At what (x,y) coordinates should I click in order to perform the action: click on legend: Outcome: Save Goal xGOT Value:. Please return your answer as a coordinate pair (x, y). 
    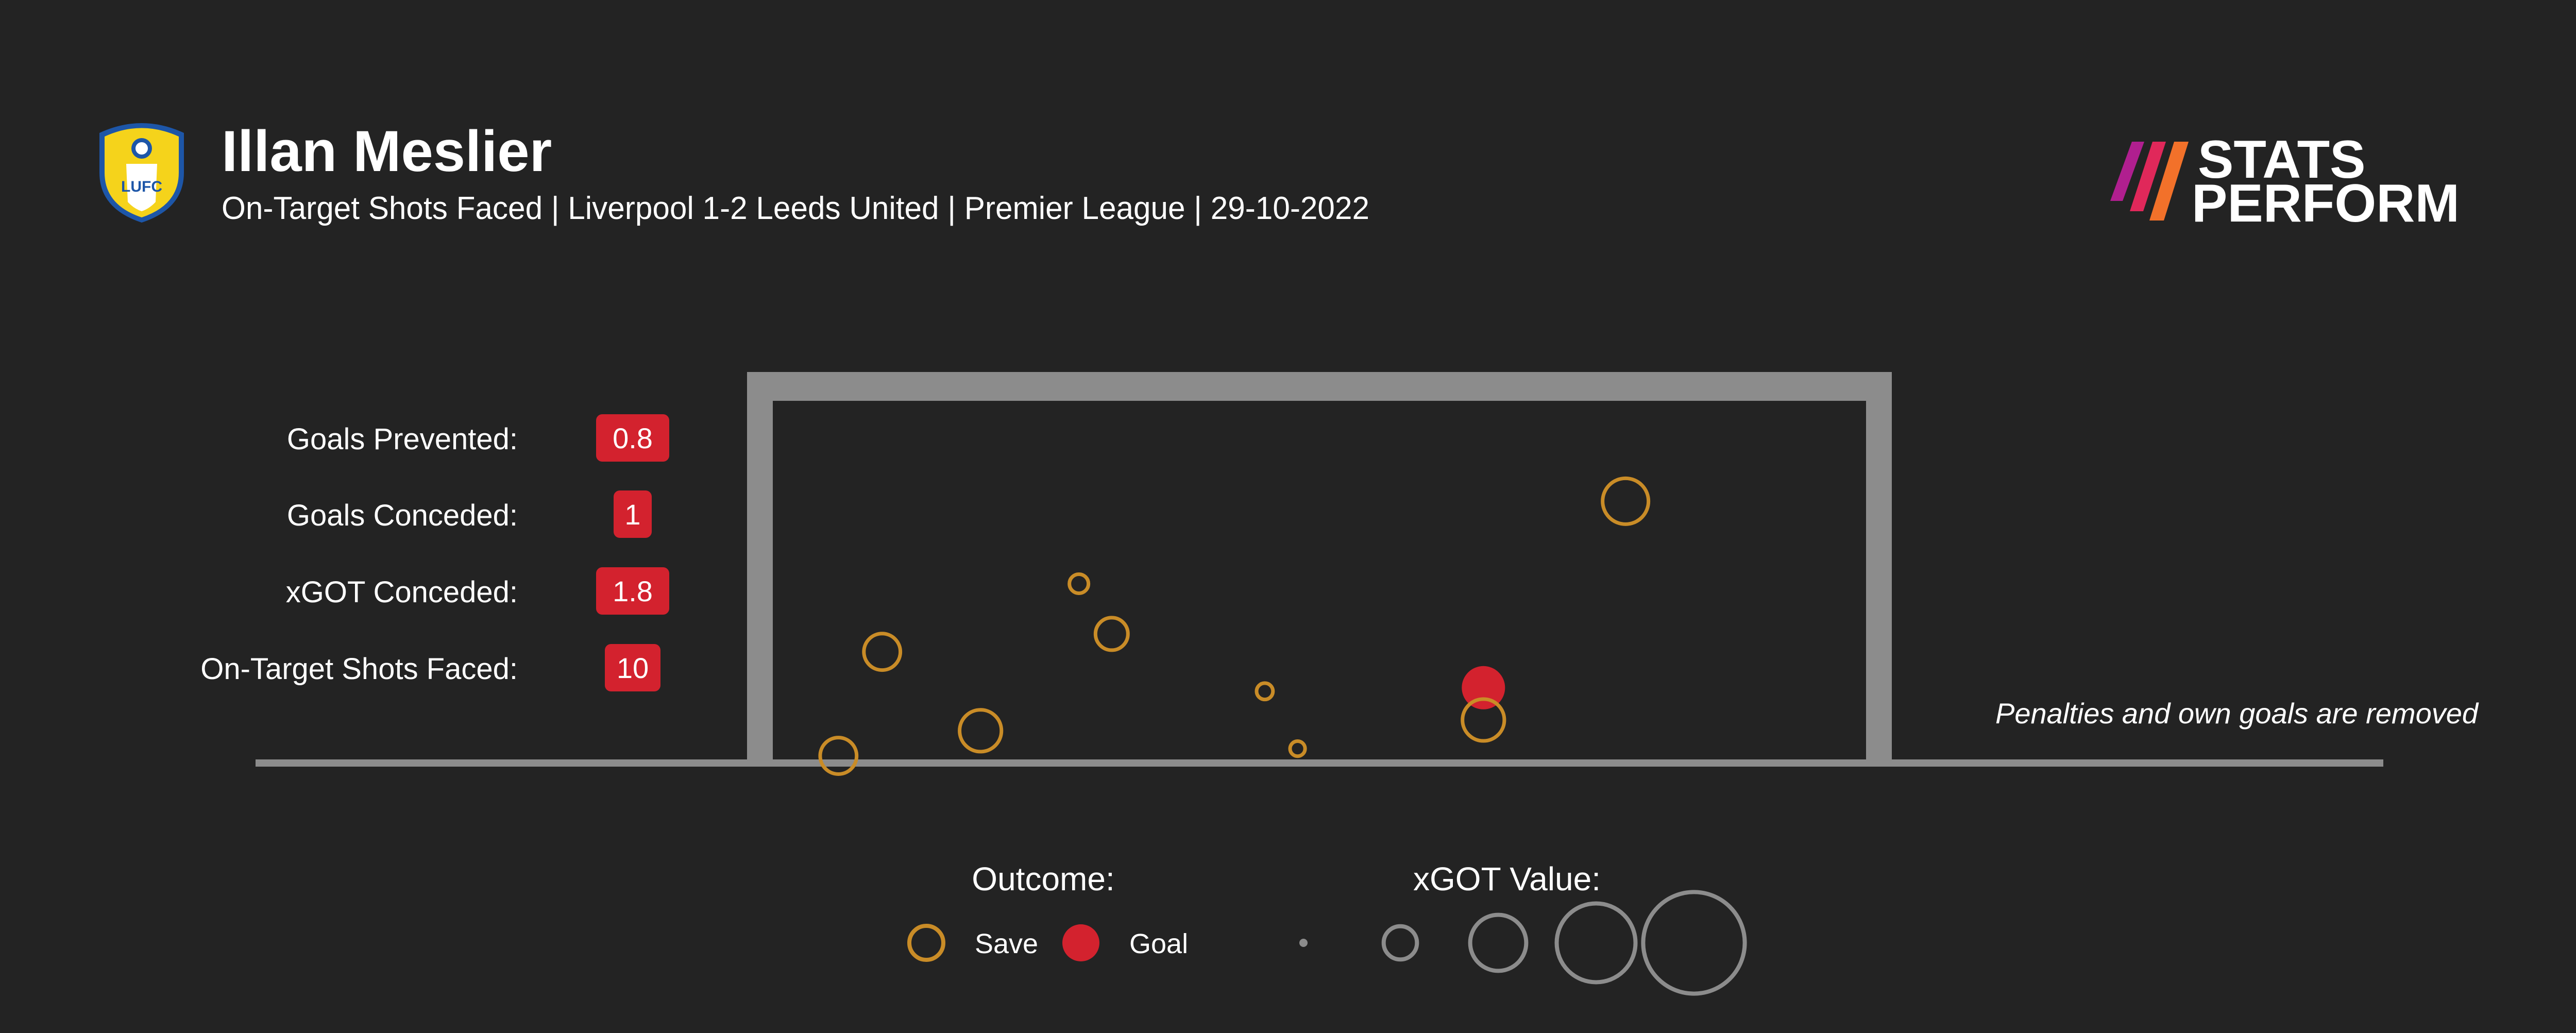
    Looking at the image, I should click on (1327, 928).